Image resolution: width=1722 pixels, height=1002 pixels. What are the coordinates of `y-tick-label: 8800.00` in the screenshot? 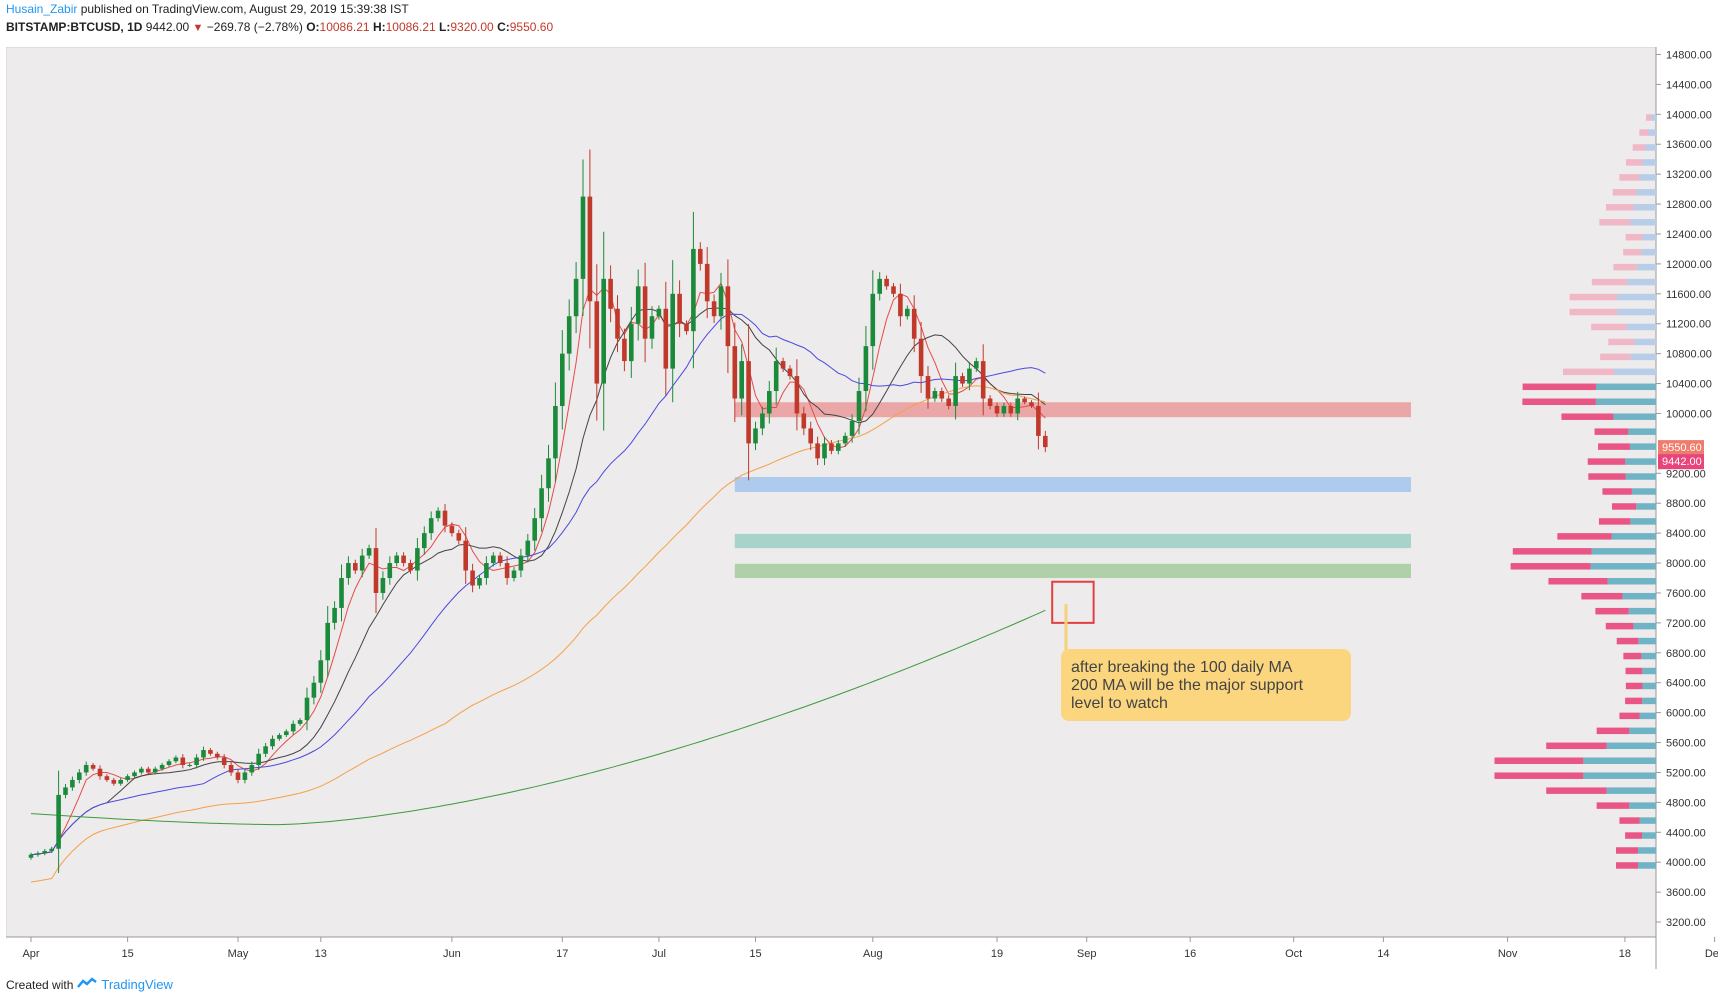 It's located at (1686, 504).